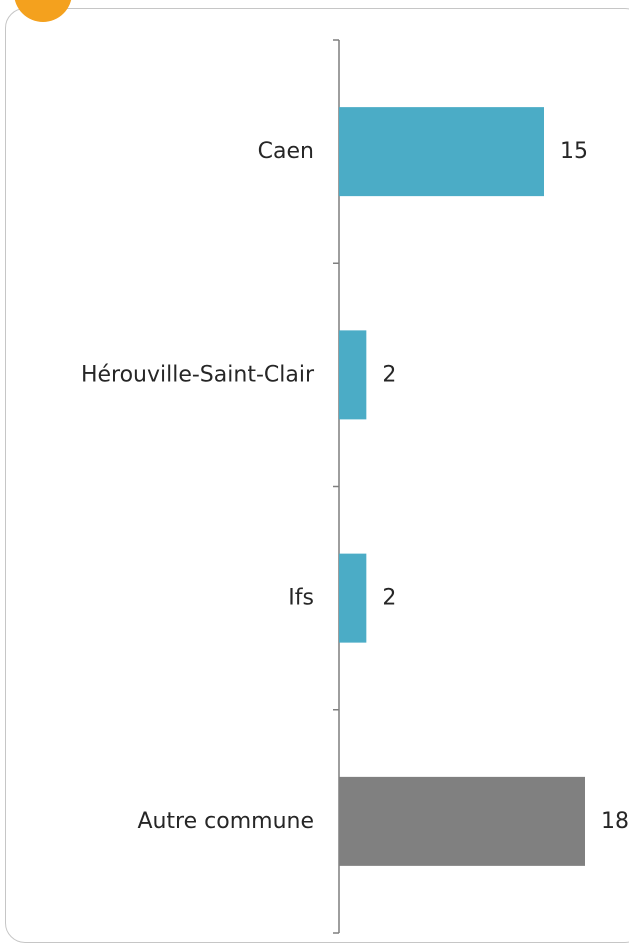 Image resolution: width=629 pixels, height=952 pixels. I want to click on category-label: Caen, so click(286, 151).